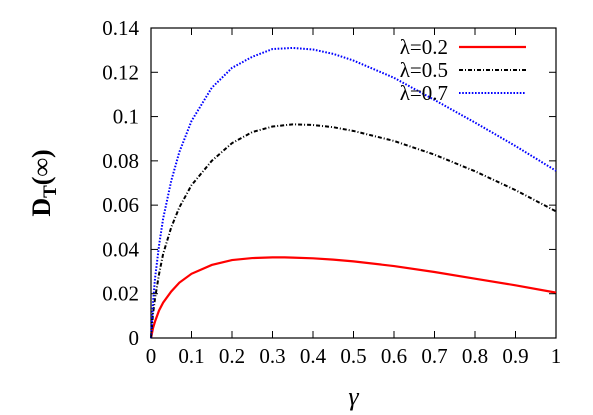 The height and width of the screenshot is (415, 593). What do you see at coordinates (50, 191) in the screenshot?
I see `y-axis-title-subscript: T` at bounding box center [50, 191].